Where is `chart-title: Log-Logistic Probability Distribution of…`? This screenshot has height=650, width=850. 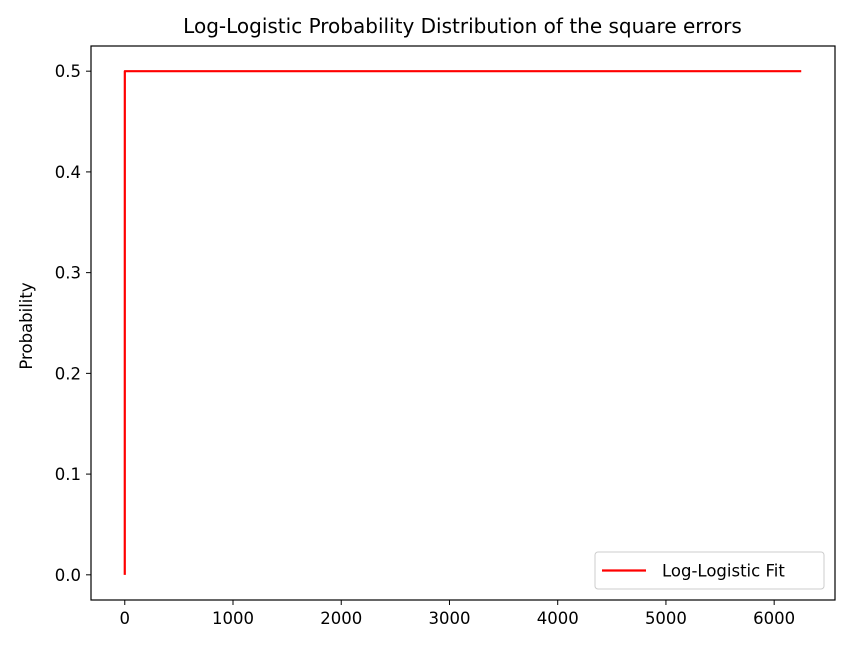
chart-title: Log-Logistic Probability Distribution of… is located at coordinates (462, 26).